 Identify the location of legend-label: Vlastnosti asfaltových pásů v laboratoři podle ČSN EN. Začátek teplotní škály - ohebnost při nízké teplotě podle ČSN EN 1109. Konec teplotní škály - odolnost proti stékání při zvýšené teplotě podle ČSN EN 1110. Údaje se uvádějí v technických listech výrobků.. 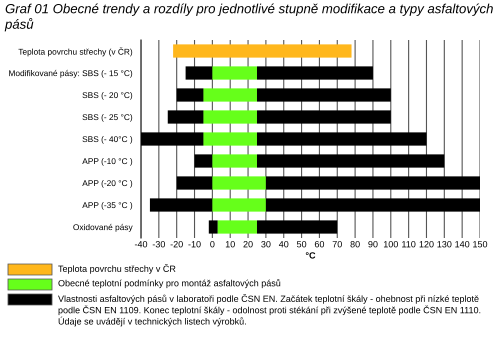
(269, 310).